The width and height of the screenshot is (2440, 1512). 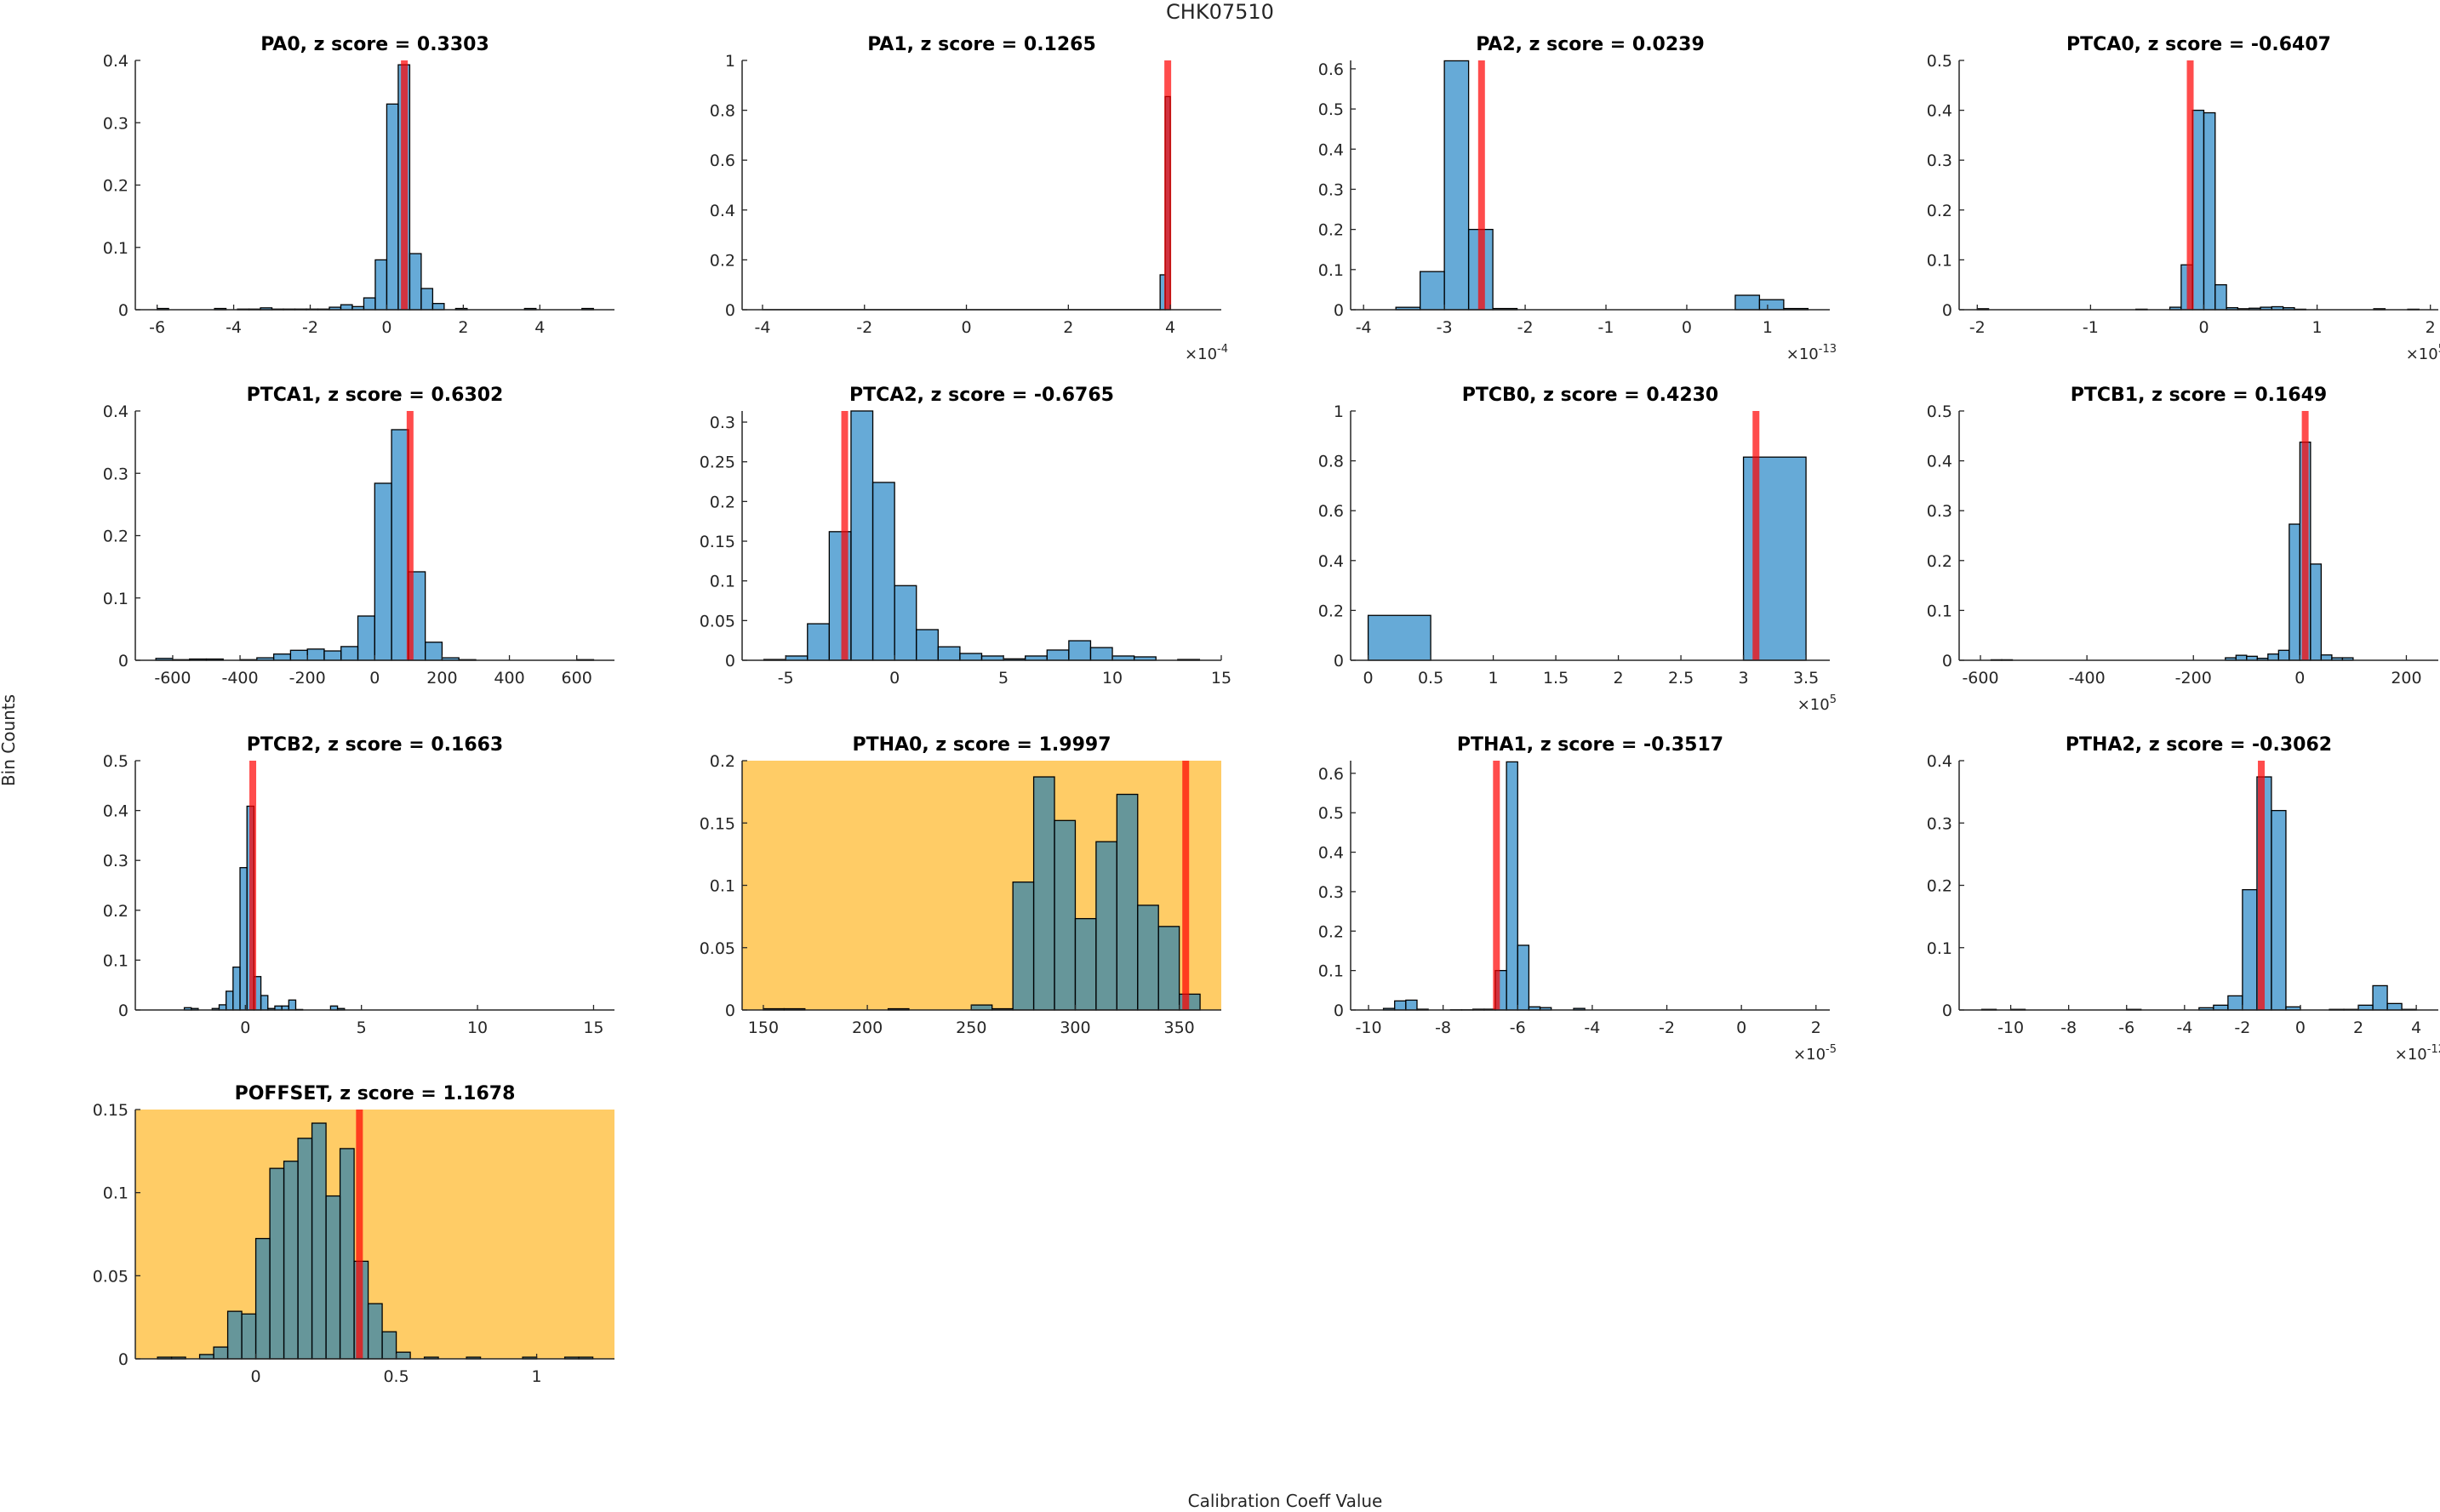 What do you see at coordinates (722, 111) in the screenshot?
I see `y-tick-label: 0.8` at bounding box center [722, 111].